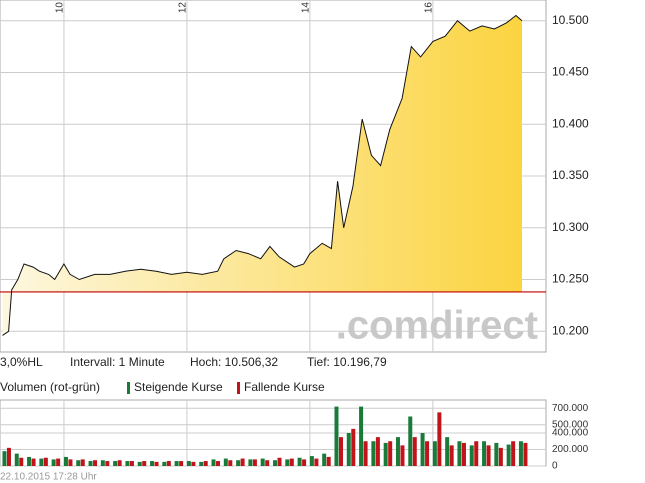 This screenshot has height=483, width=645. What do you see at coordinates (570, 72) in the screenshot?
I see `y-tick-label: 10.450` at bounding box center [570, 72].